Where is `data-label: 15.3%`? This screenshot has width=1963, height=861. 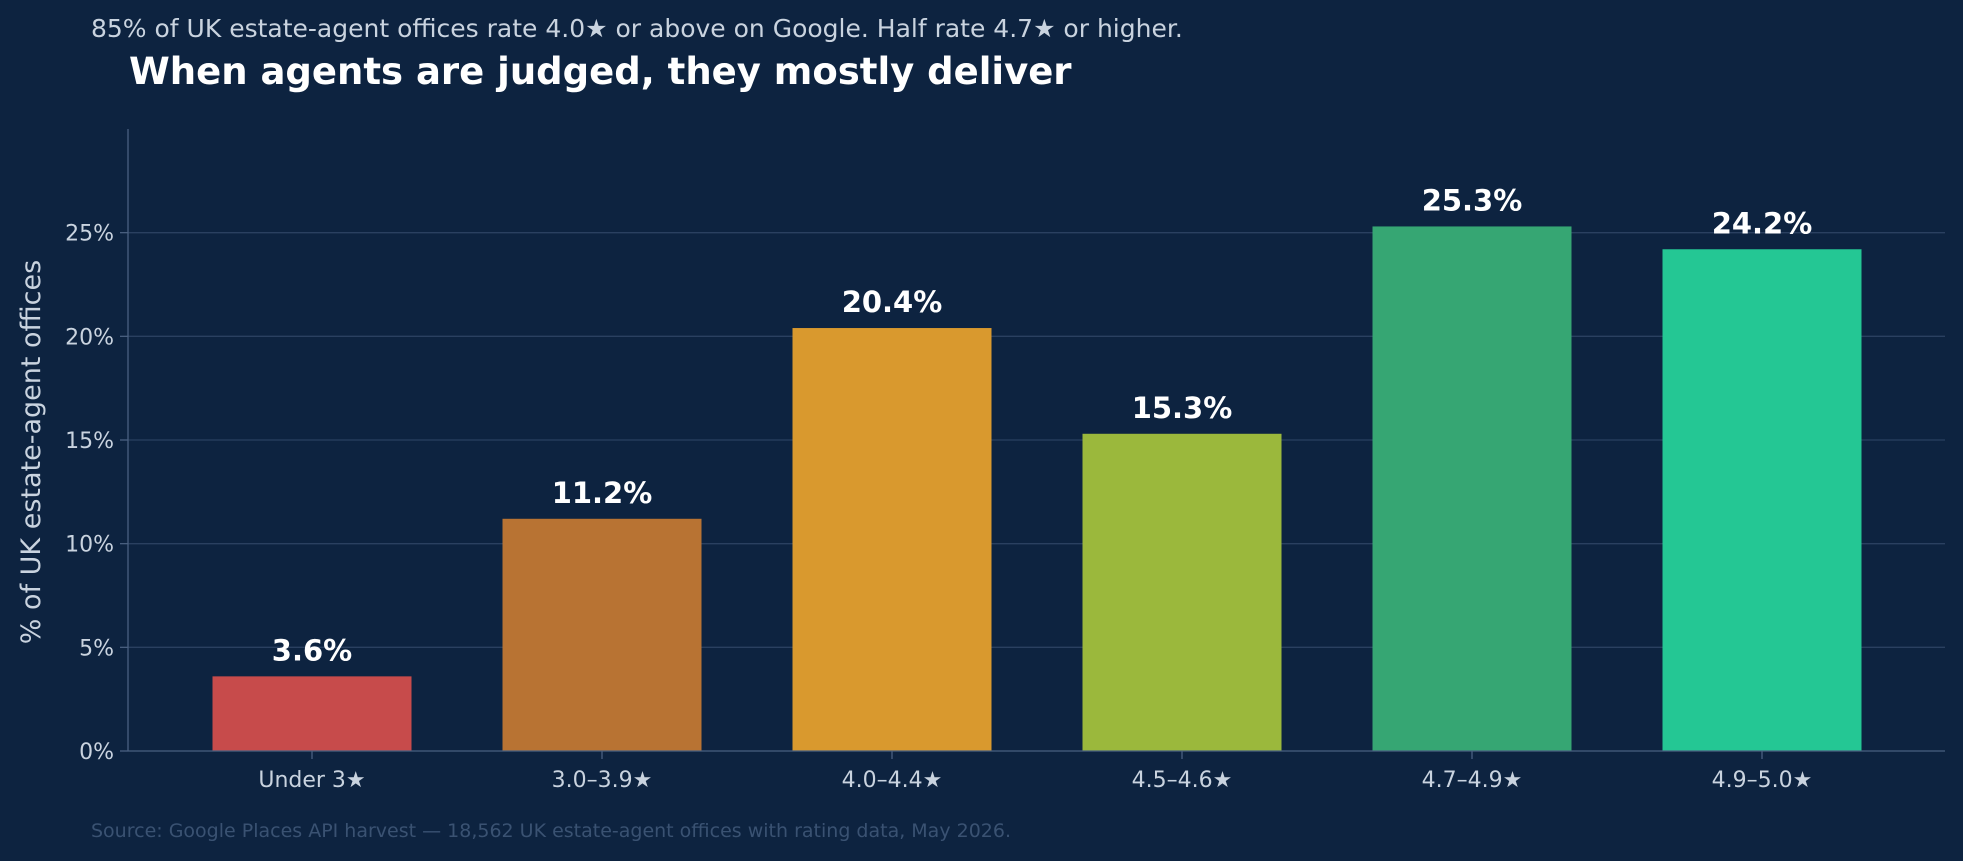 data-label: 15.3% is located at coordinates (1182, 408).